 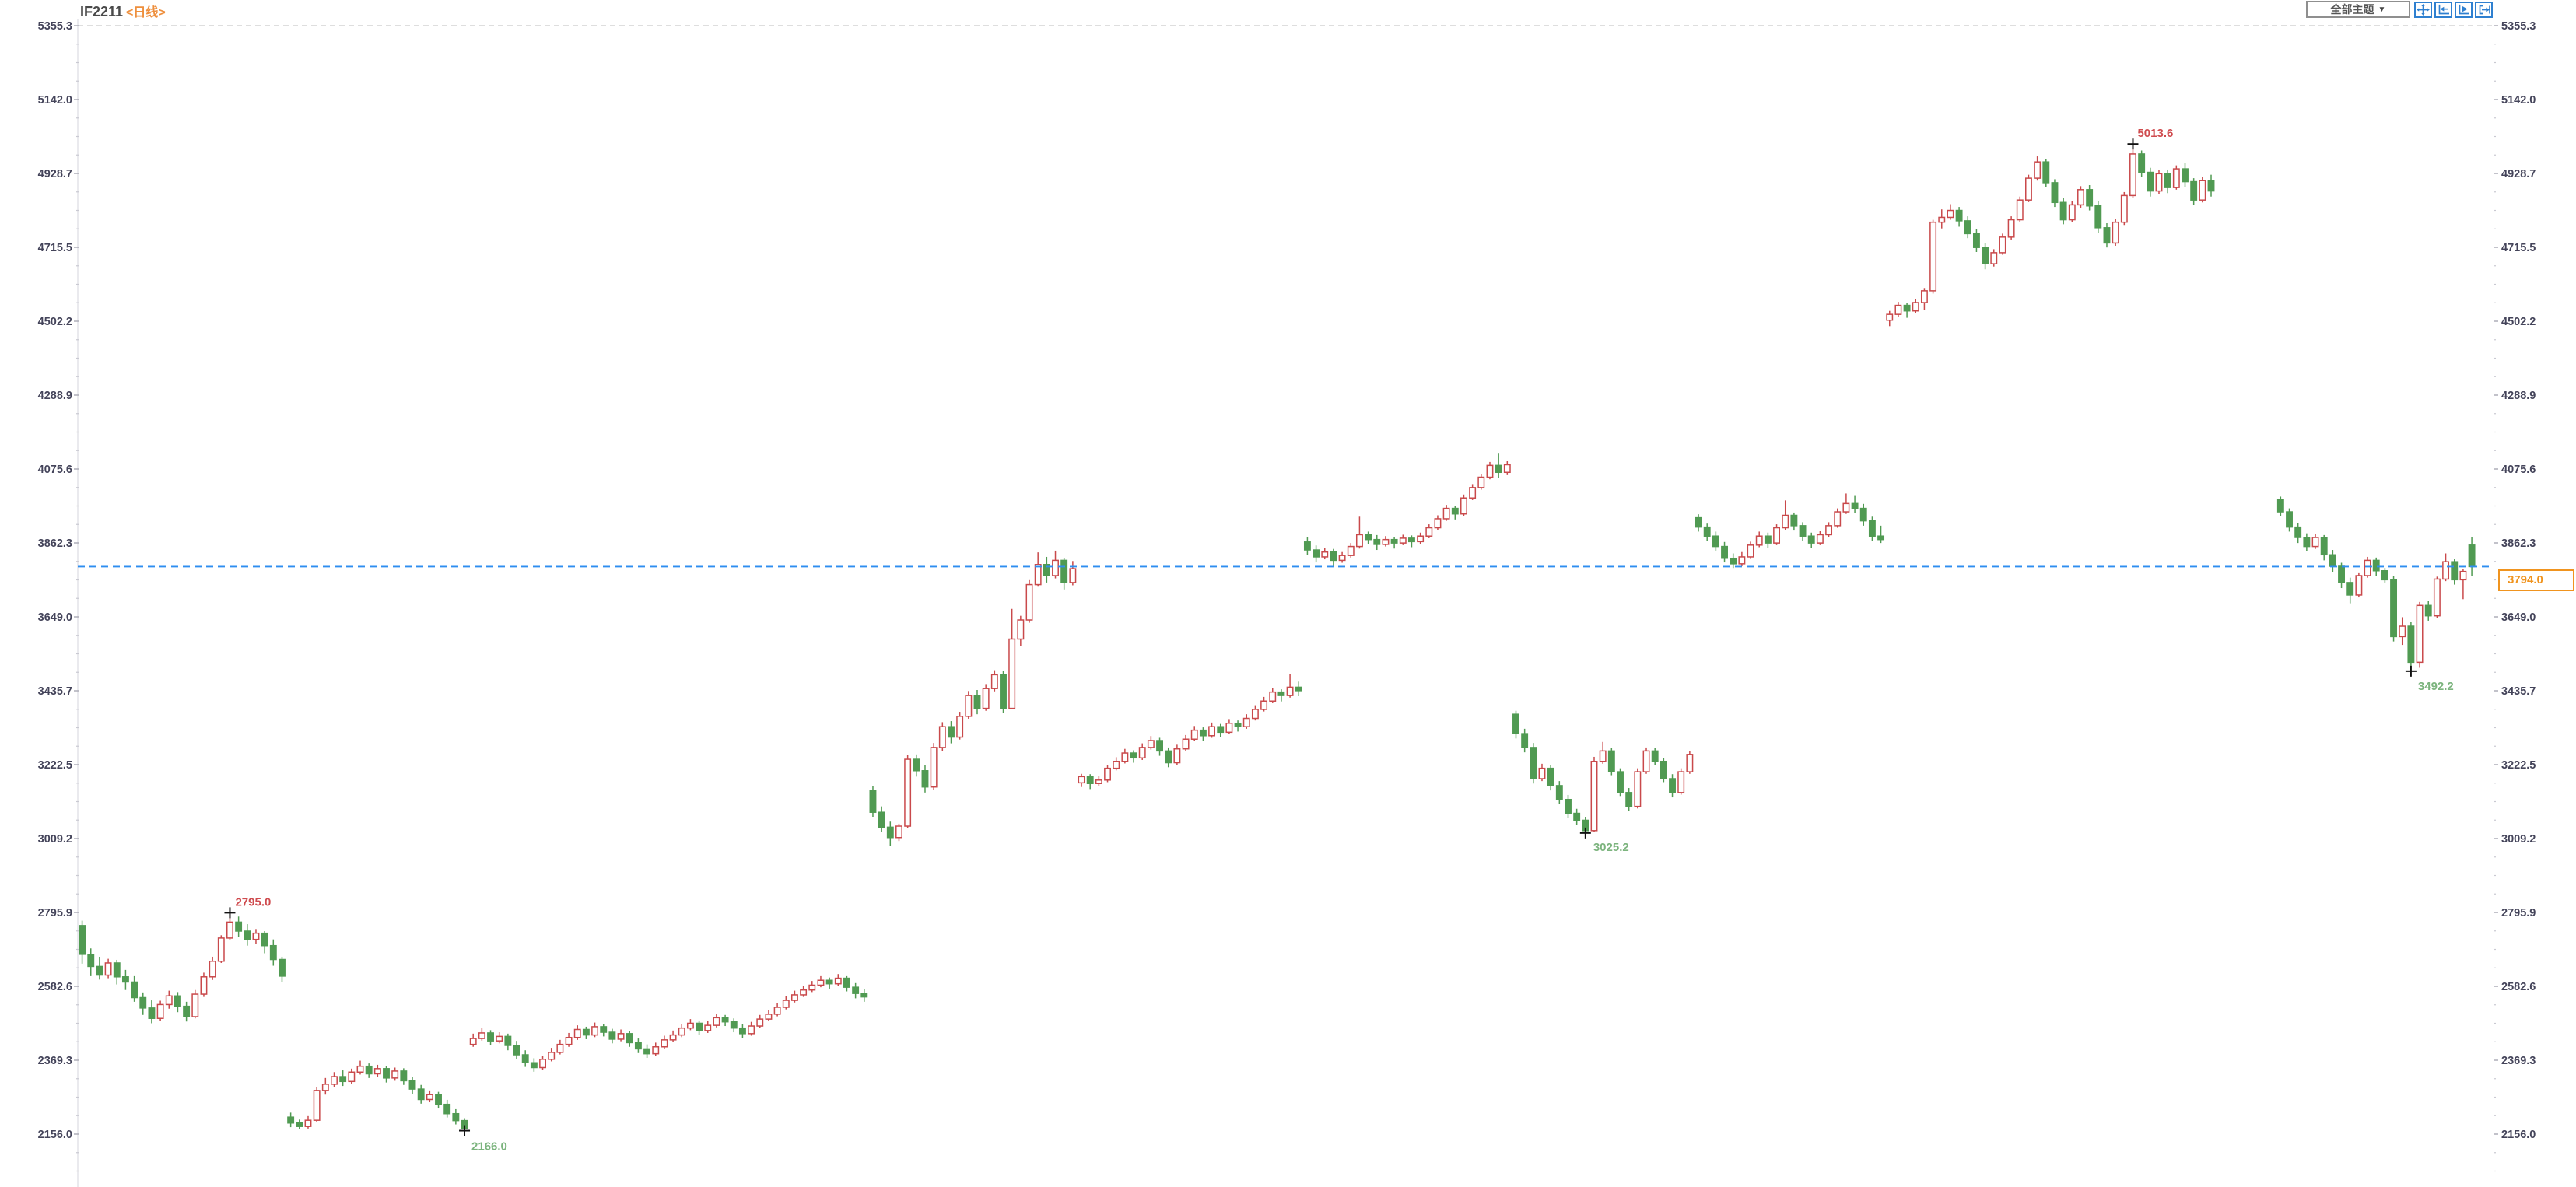 I want to click on left-axis-label: 2582.6, so click(x=55, y=987).